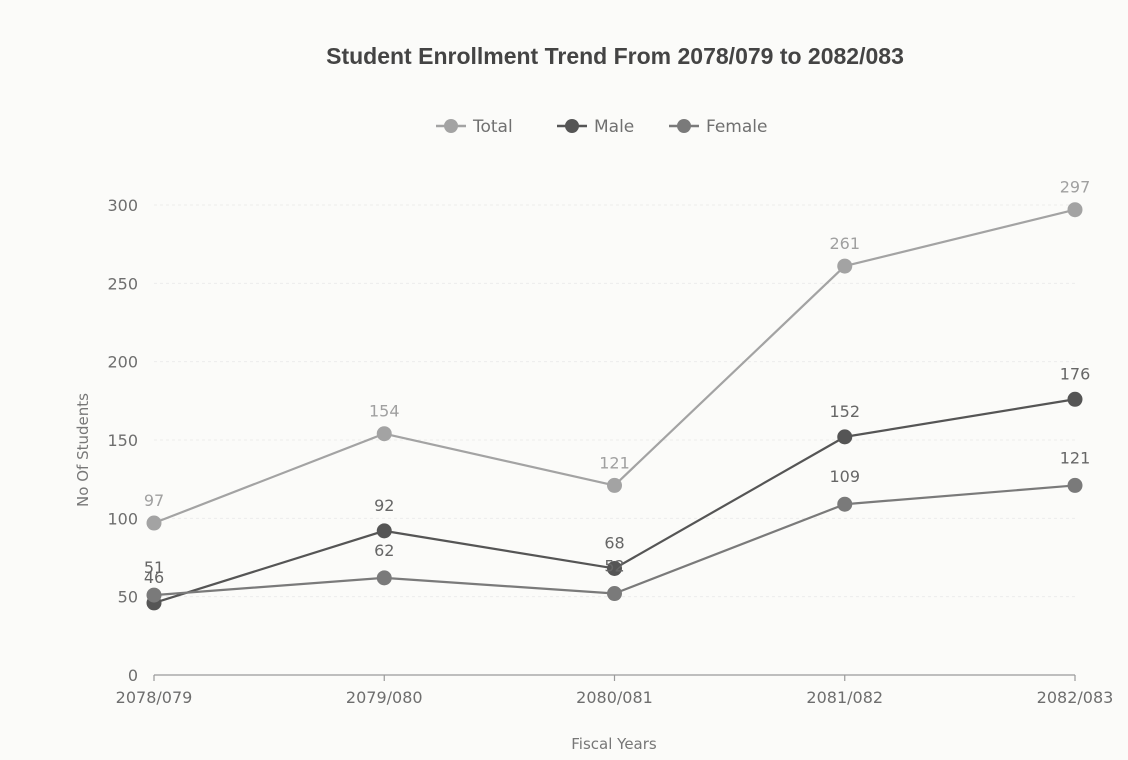  What do you see at coordinates (122, 440) in the screenshot?
I see `y-tick-label-150: 150` at bounding box center [122, 440].